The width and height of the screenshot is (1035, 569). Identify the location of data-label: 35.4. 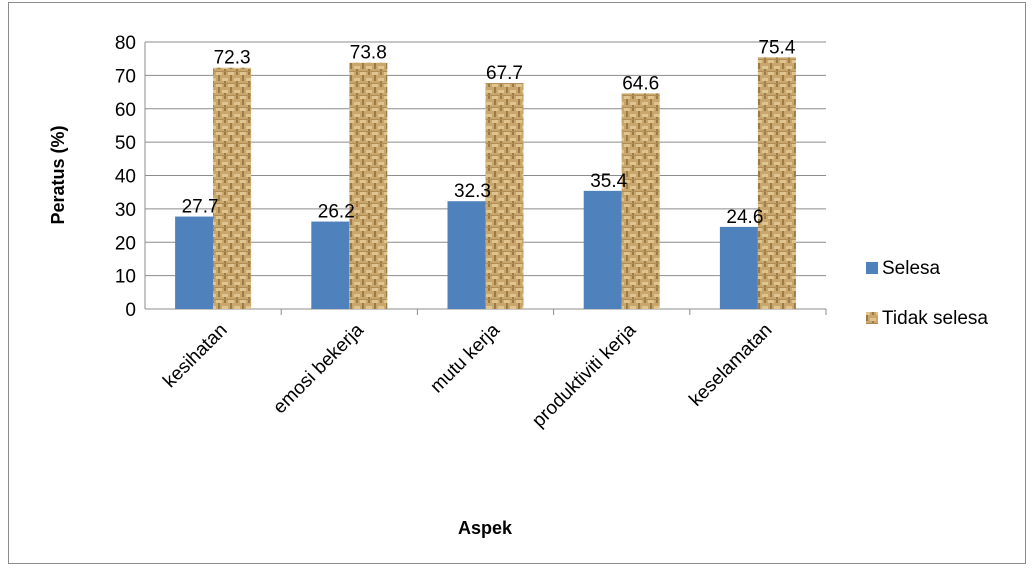
(608, 181).